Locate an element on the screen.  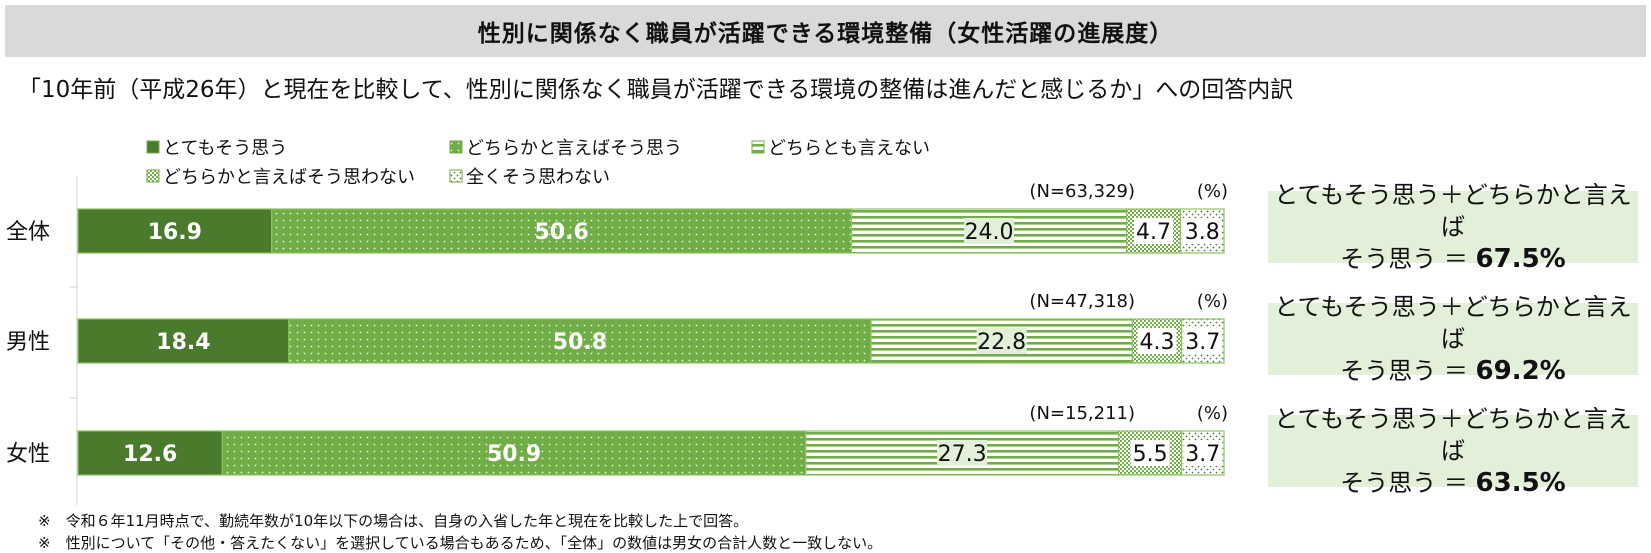
data-label-1: 18.4 is located at coordinates (183, 342).